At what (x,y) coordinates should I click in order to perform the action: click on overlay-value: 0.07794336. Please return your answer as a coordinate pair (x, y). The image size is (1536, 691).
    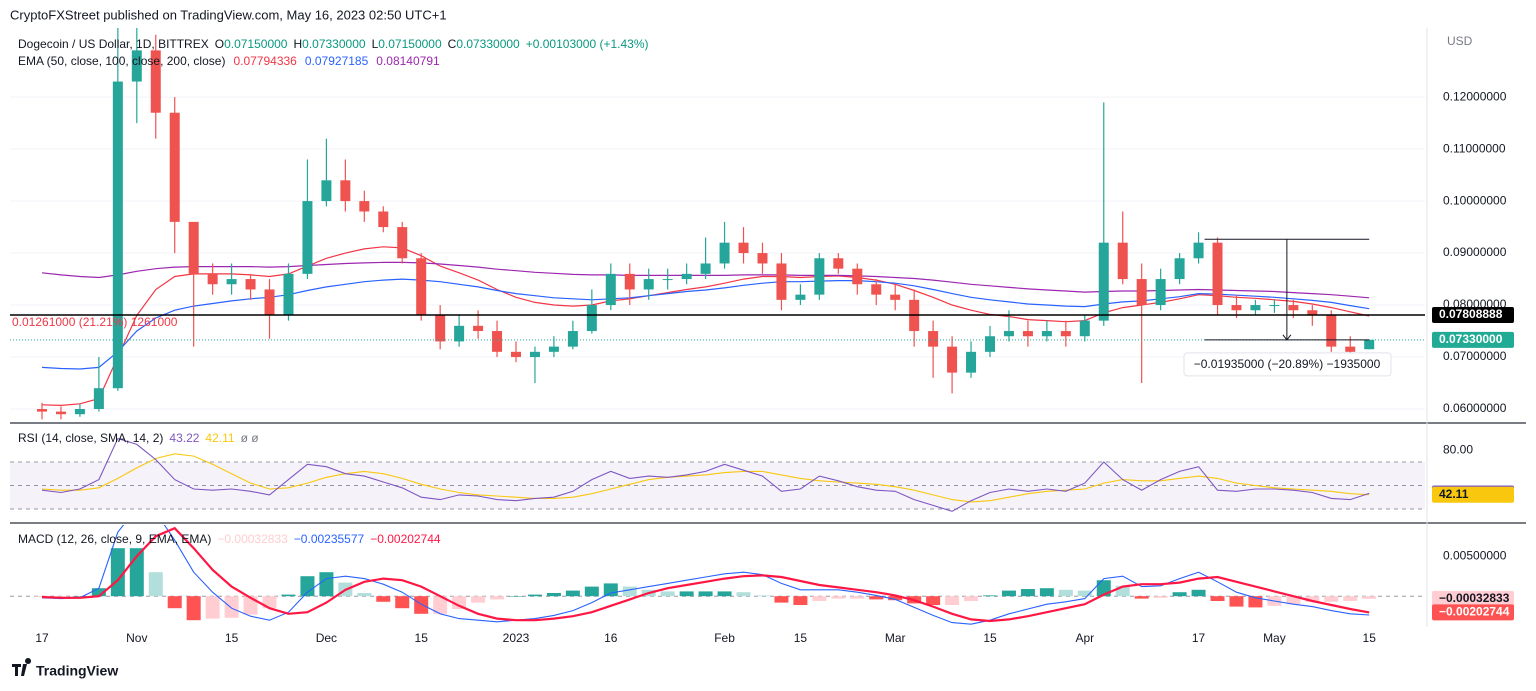
    Looking at the image, I should click on (265, 61).